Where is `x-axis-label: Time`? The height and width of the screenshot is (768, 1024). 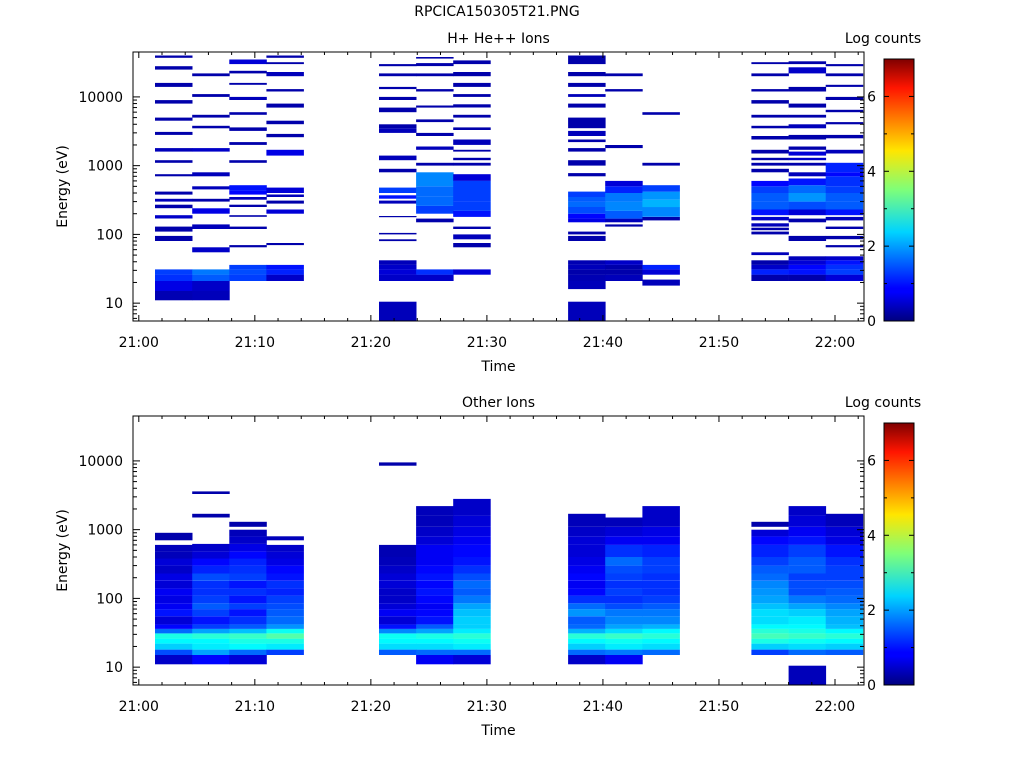 x-axis-label: Time is located at coordinates (497, 367).